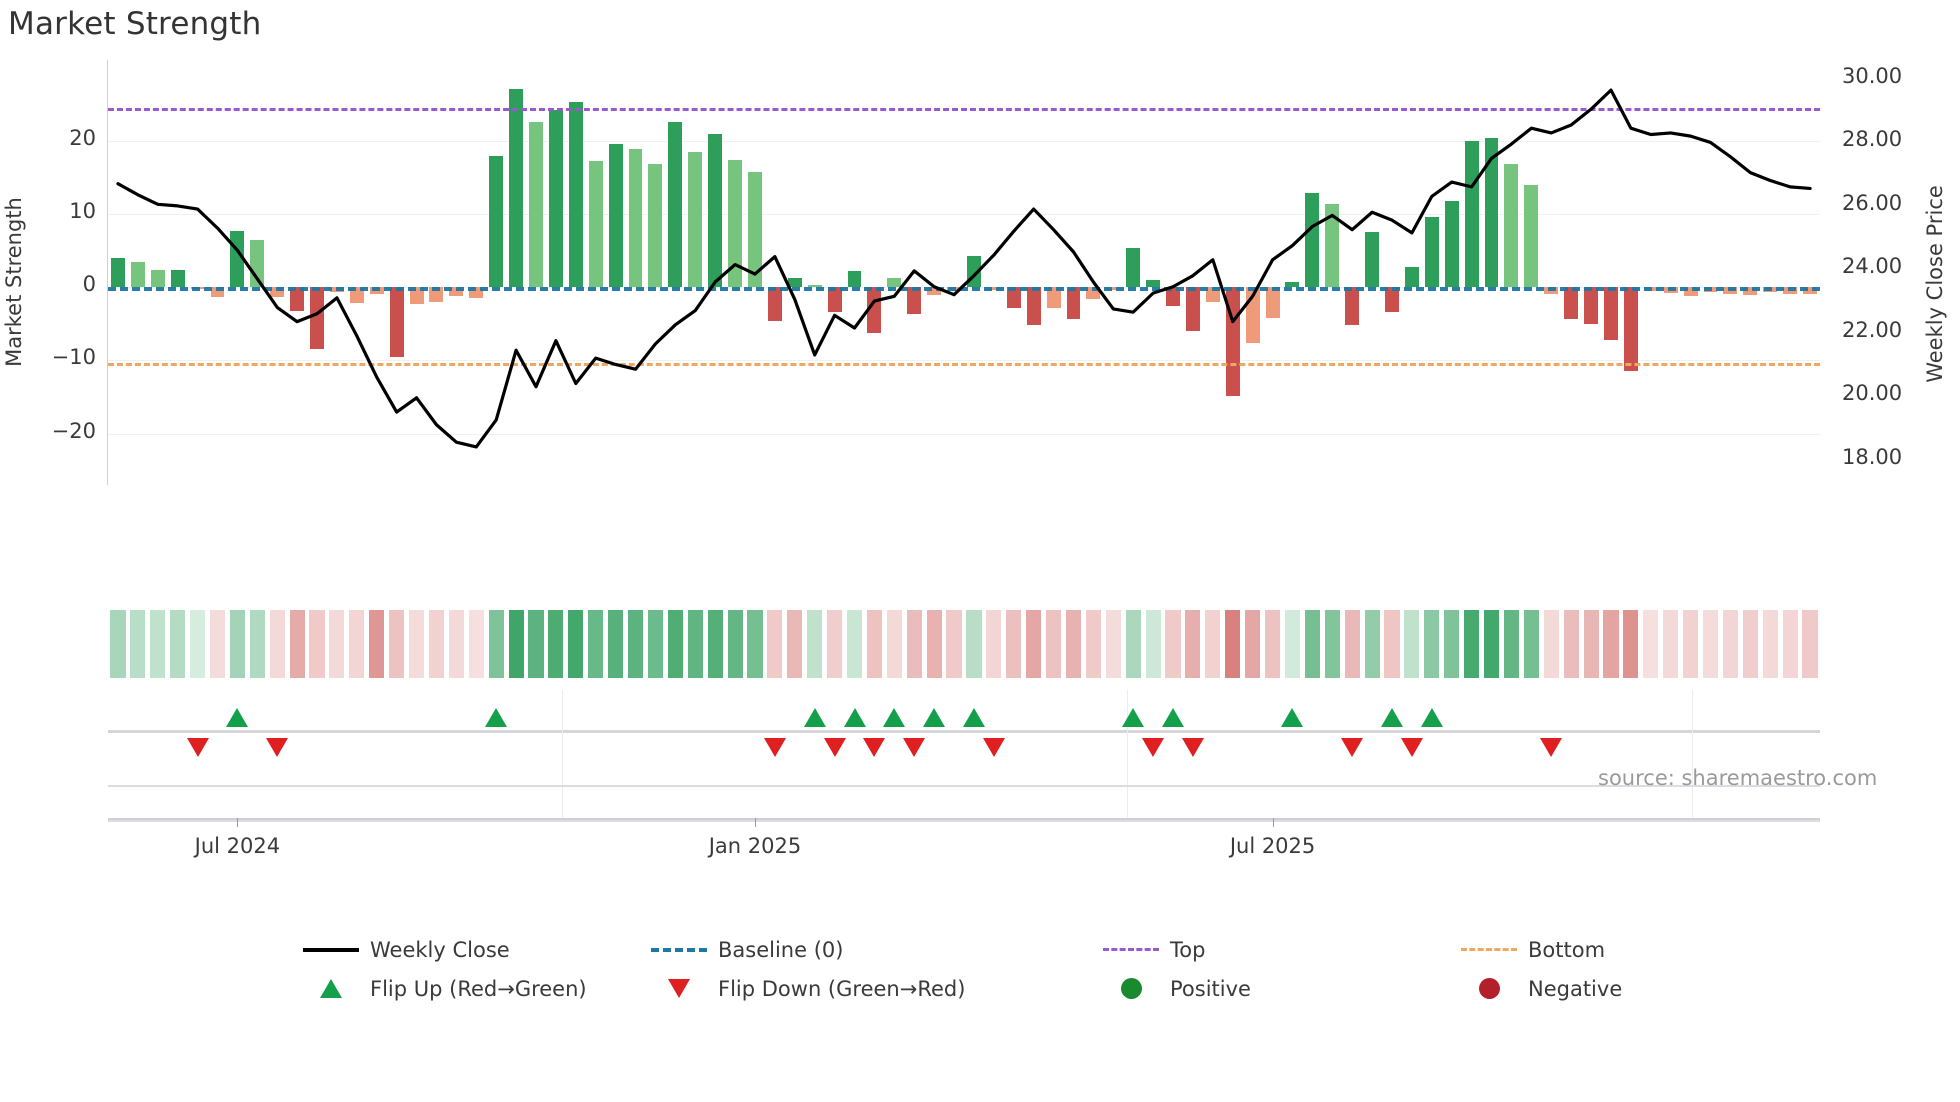 Image resolution: width=1960 pixels, height=1102 pixels. I want to click on legend-item: Bottom, so click(1531, 949).